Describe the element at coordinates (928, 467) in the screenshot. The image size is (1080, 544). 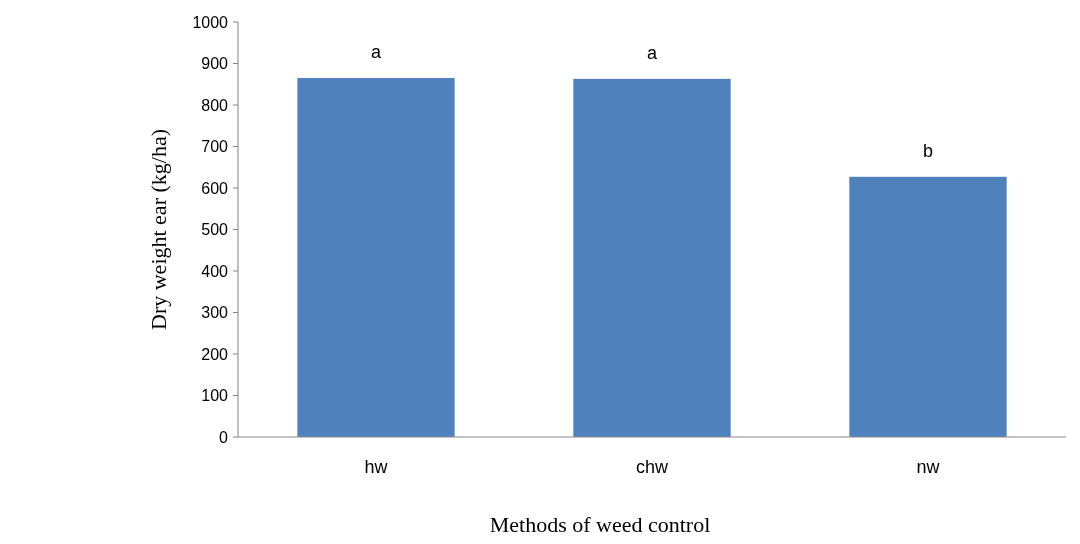
I see `x-tick-label: nw` at that location.